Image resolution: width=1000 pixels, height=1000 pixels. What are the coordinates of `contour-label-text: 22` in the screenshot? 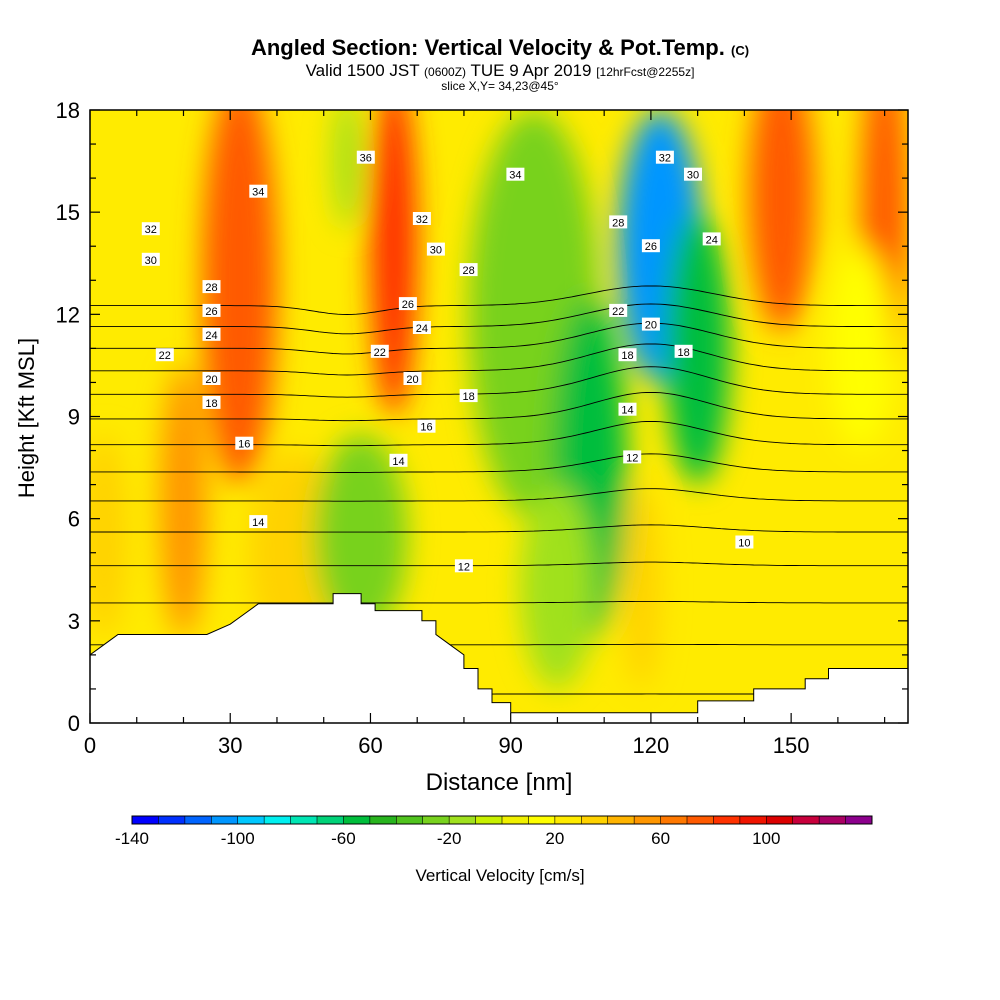 It's located at (380, 353).